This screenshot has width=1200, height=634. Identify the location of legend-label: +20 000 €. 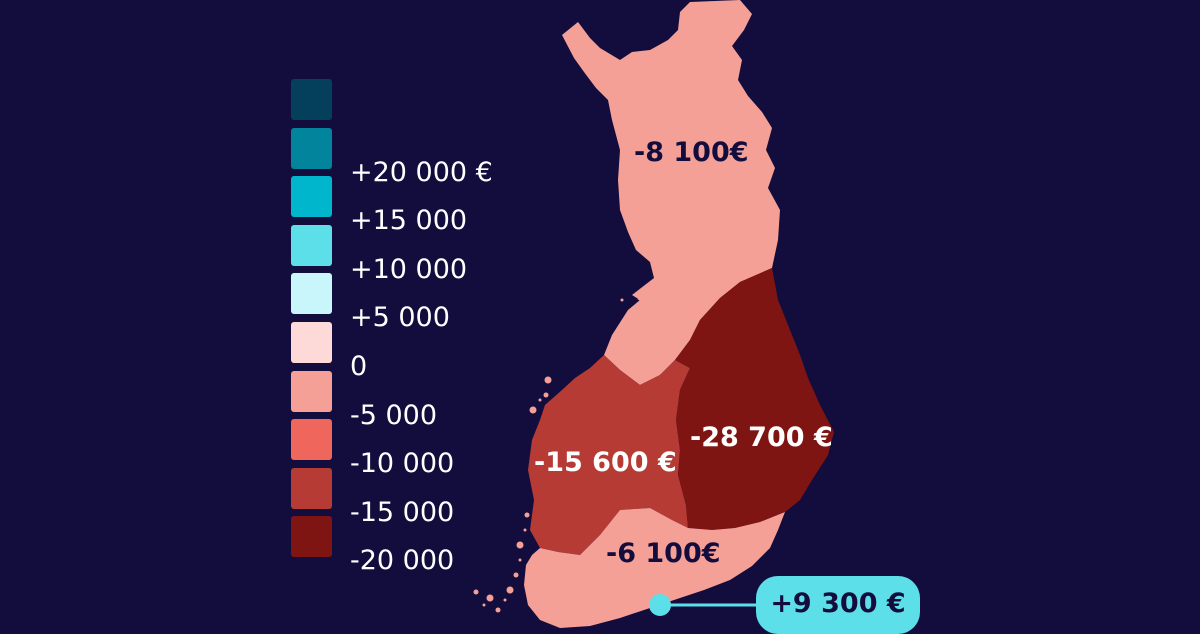
(421, 172).